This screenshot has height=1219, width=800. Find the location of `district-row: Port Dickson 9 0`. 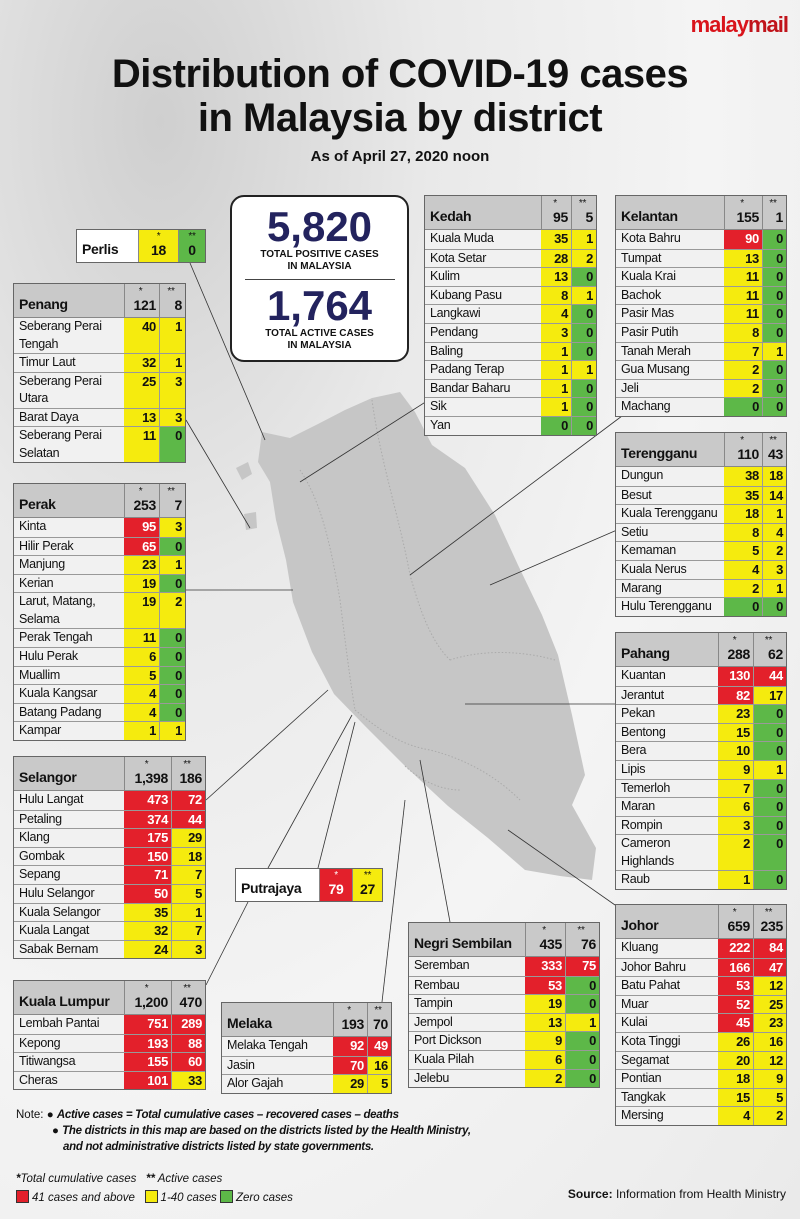

district-row: Port Dickson 9 0 is located at coordinates (504, 1040).